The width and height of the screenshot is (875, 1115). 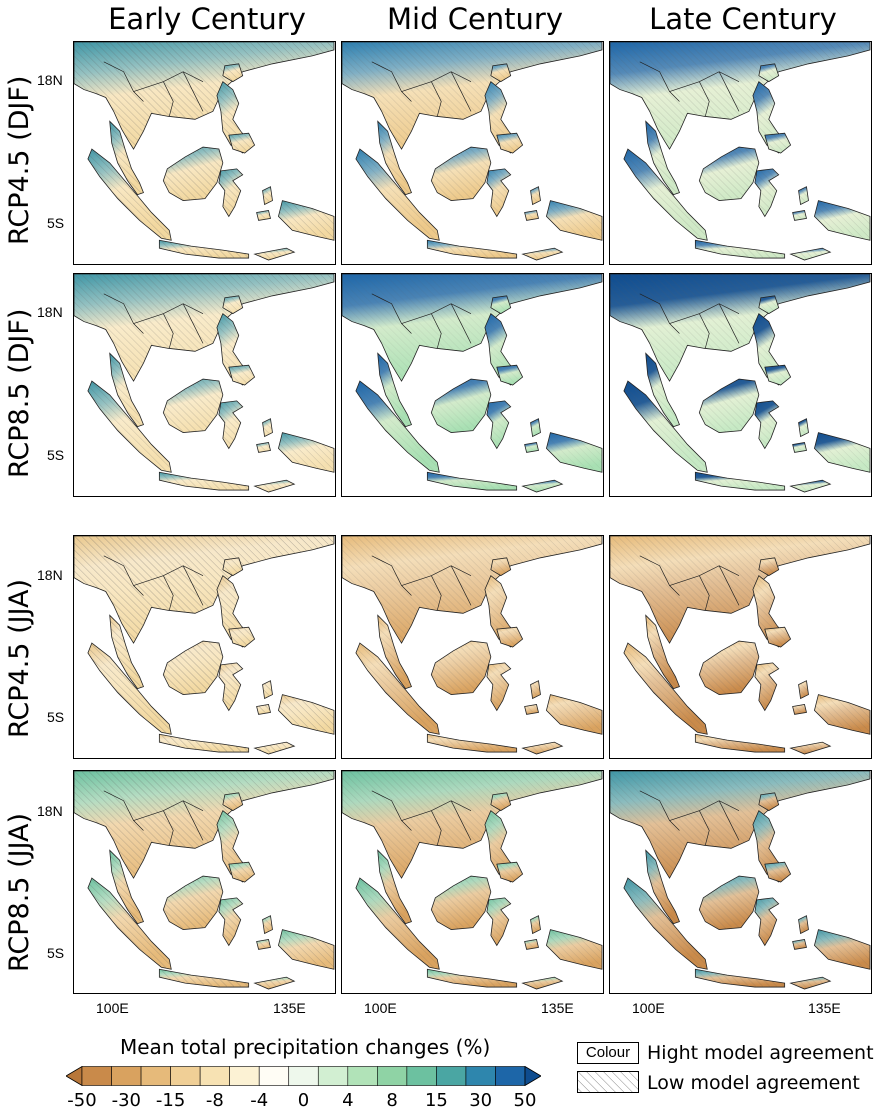 I want to click on colorbar, so click(x=303, y=1076).